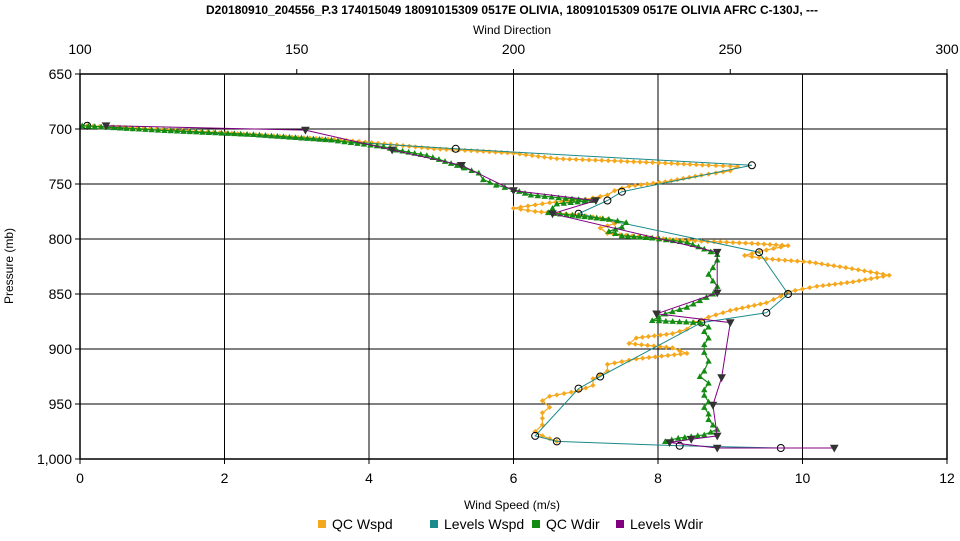 Image resolution: width=960 pixels, height=541 pixels. What do you see at coordinates (947, 49) in the screenshot?
I see `x2-tick-label: 300` at bounding box center [947, 49].